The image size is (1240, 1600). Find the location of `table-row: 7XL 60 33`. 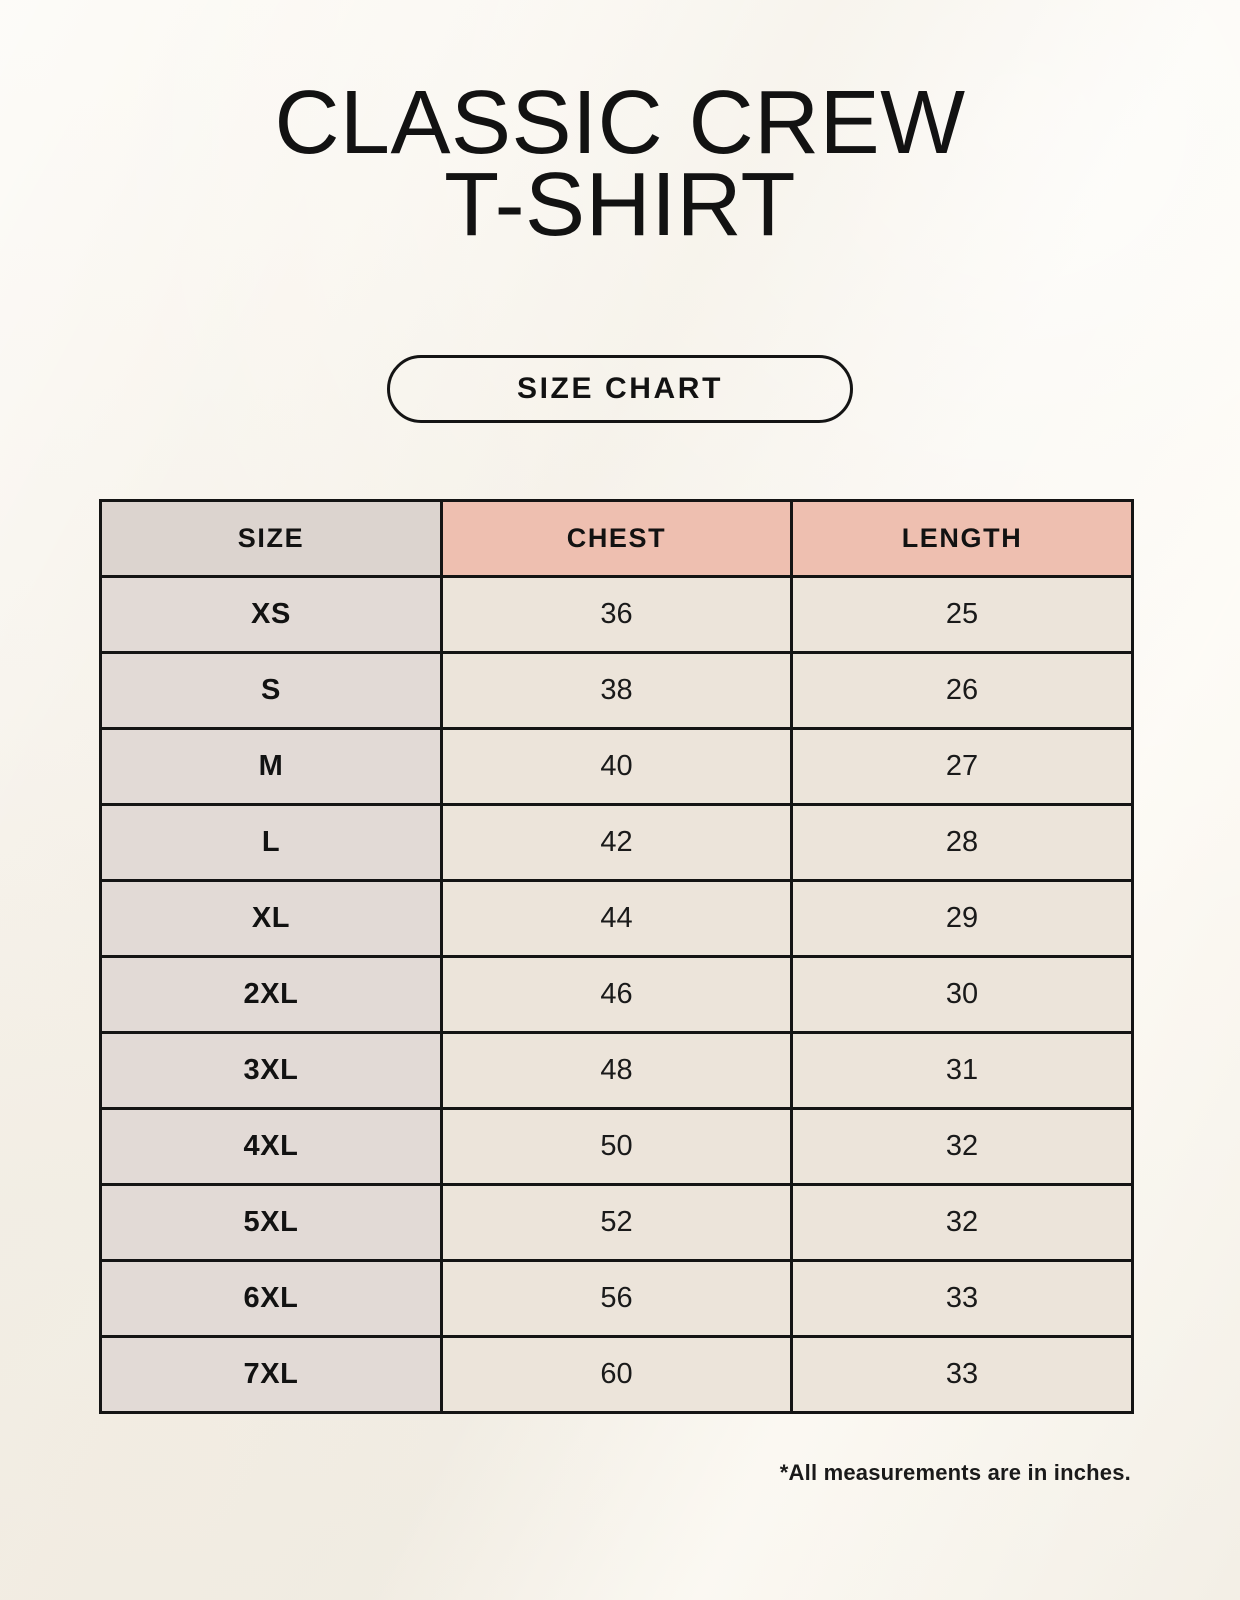

table-row: 7XL 60 33 is located at coordinates (616, 1374).